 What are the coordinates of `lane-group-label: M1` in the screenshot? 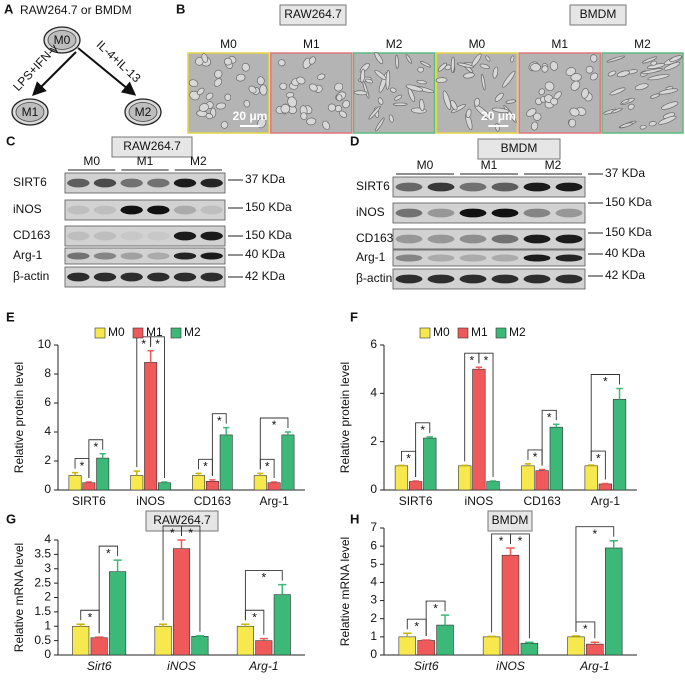 It's located at (489, 165).